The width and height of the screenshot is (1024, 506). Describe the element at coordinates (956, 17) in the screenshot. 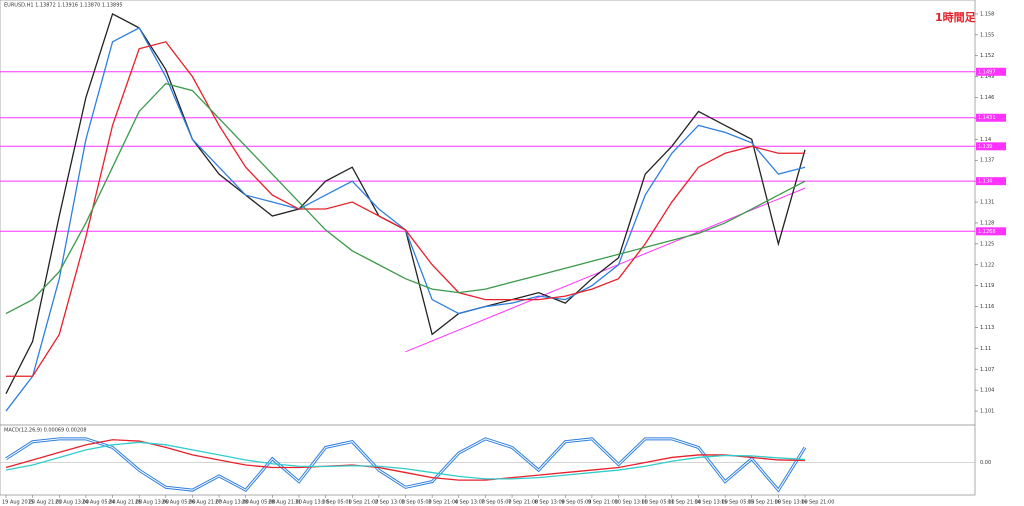

I see `annotation: 1時間足` at that location.